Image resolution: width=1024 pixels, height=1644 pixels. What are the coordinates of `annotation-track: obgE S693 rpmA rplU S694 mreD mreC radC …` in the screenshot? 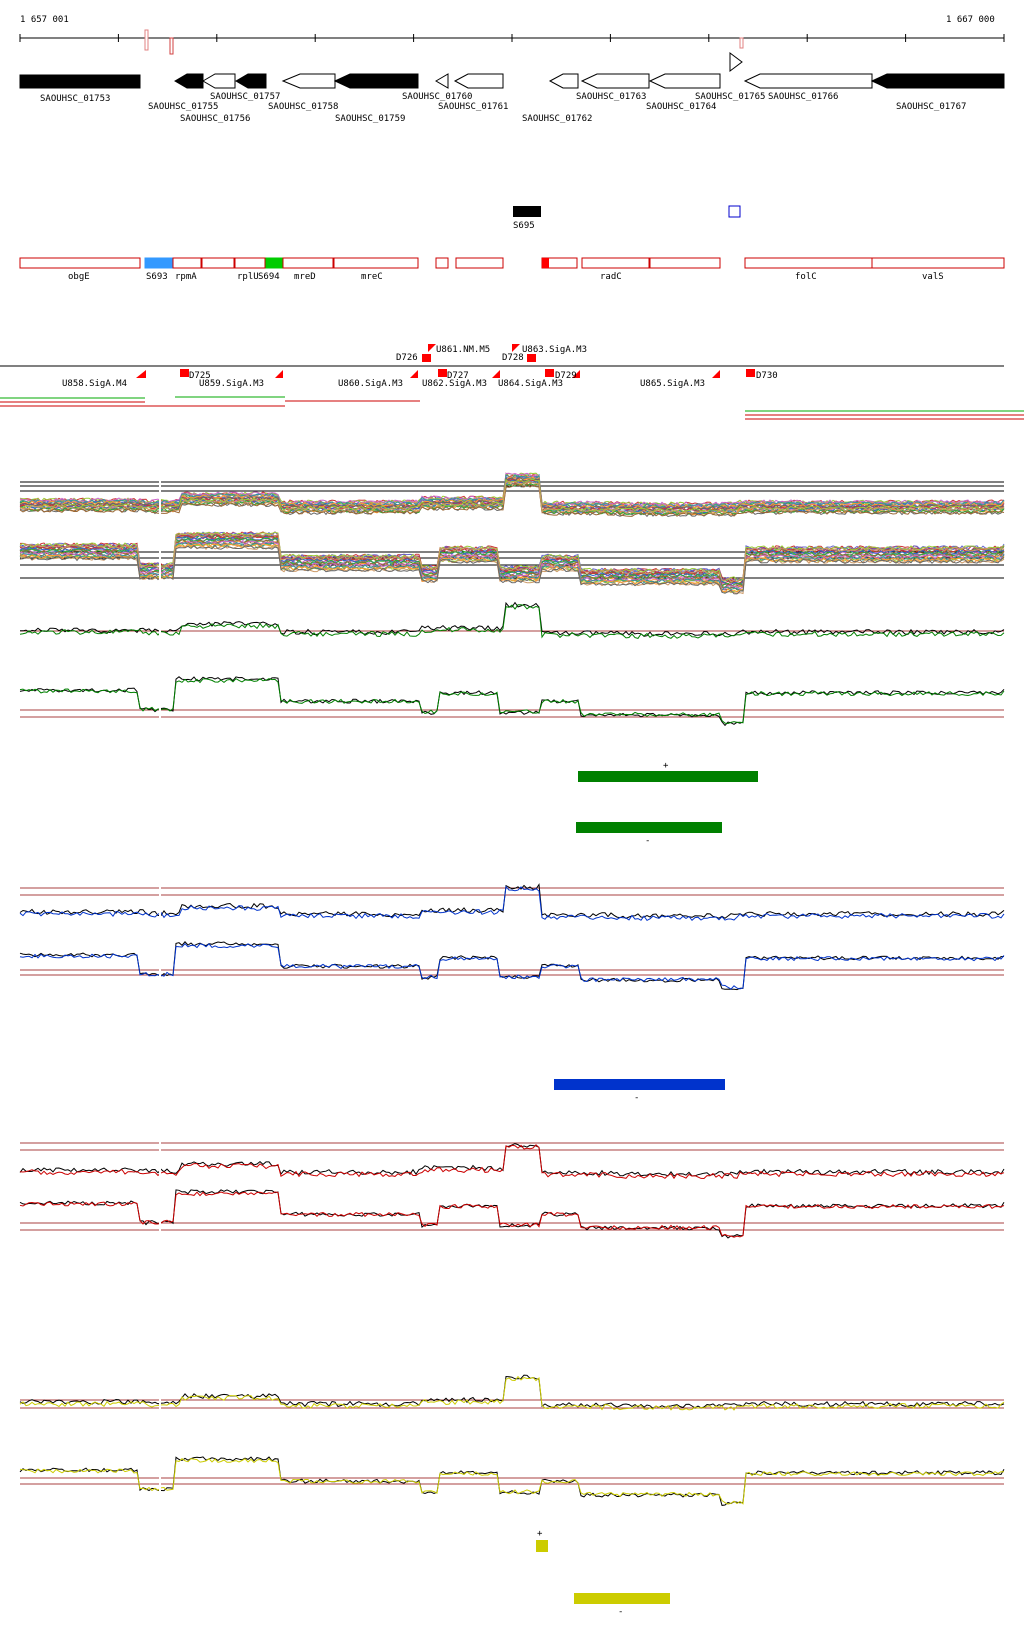 It's located at (512, 269).